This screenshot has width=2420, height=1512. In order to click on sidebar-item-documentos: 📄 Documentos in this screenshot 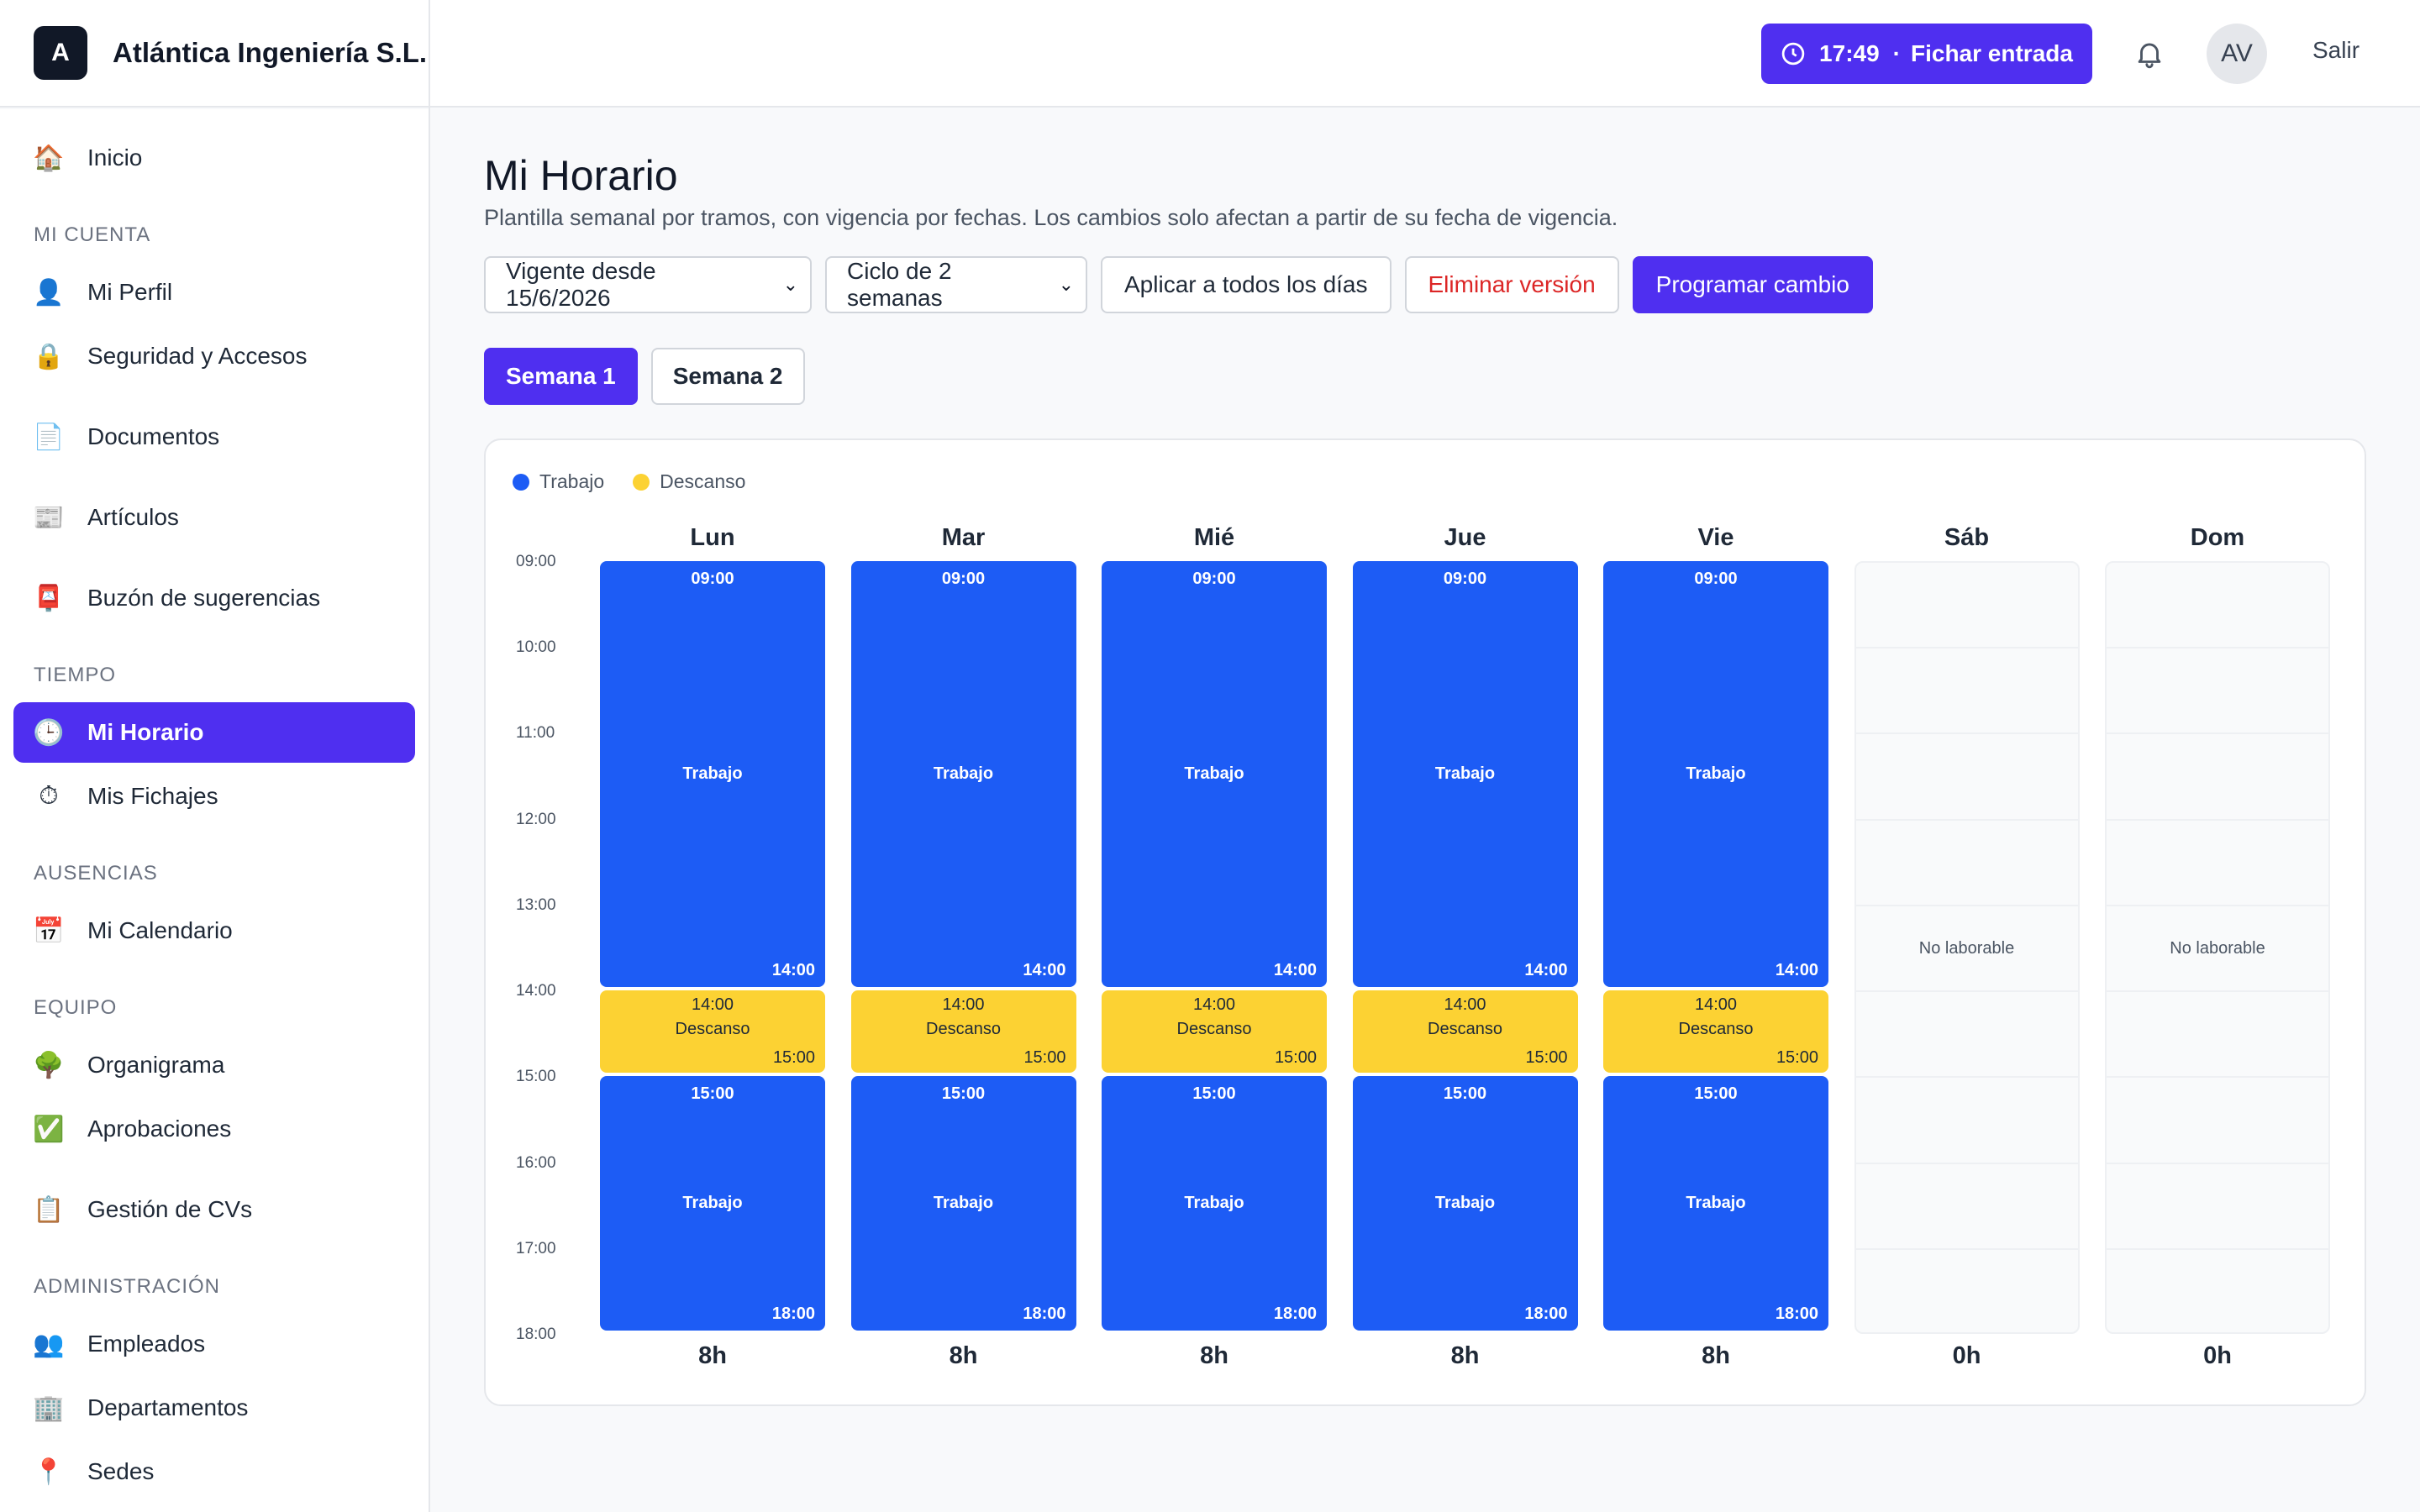, I will do `click(214, 437)`.